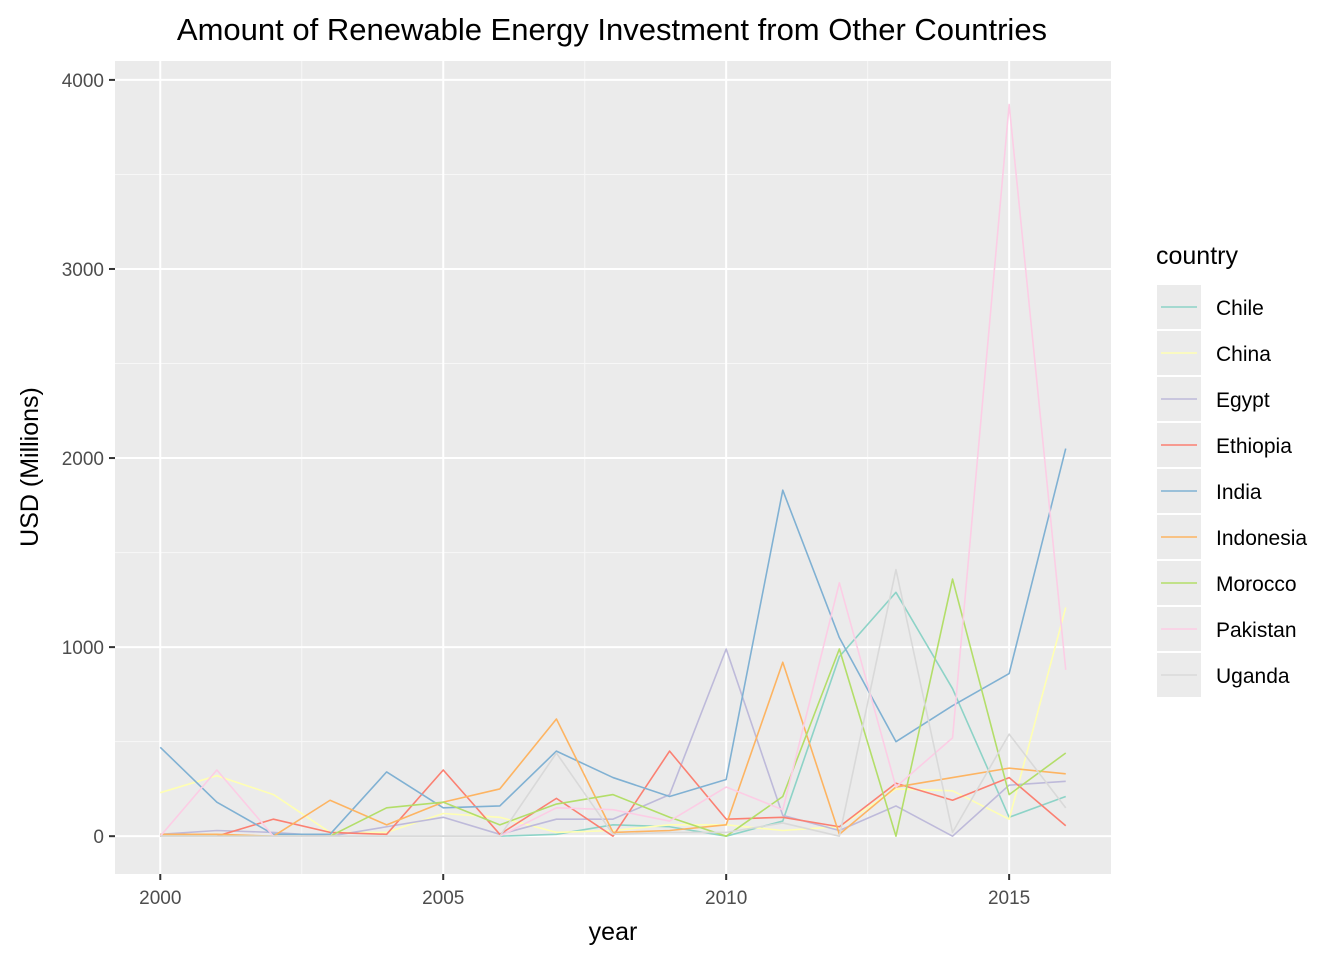 The width and height of the screenshot is (1344, 960). What do you see at coordinates (83, 81) in the screenshot?
I see `y-tick-label: 4000` at bounding box center [83, 81].